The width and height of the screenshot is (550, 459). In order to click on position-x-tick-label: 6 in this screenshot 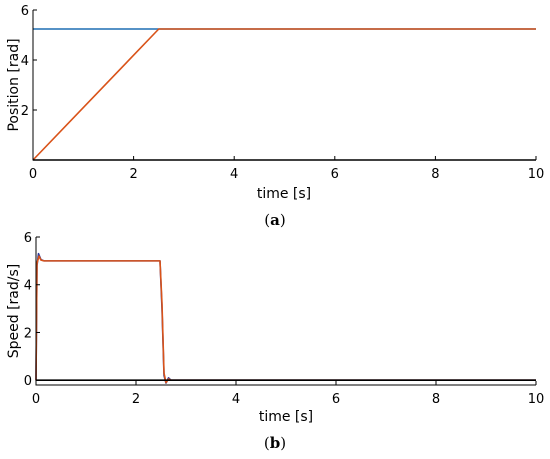, I will do `click(335, 174)`.